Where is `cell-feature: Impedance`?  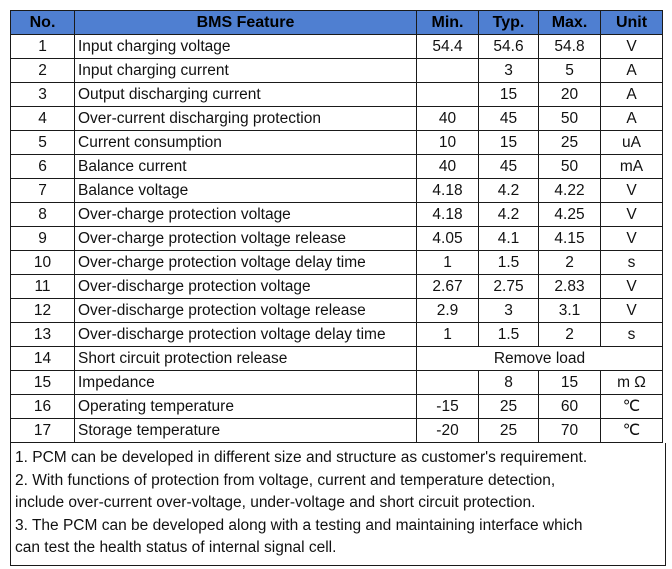
cell-feature: Impedance is located at coordinates (245, 382).